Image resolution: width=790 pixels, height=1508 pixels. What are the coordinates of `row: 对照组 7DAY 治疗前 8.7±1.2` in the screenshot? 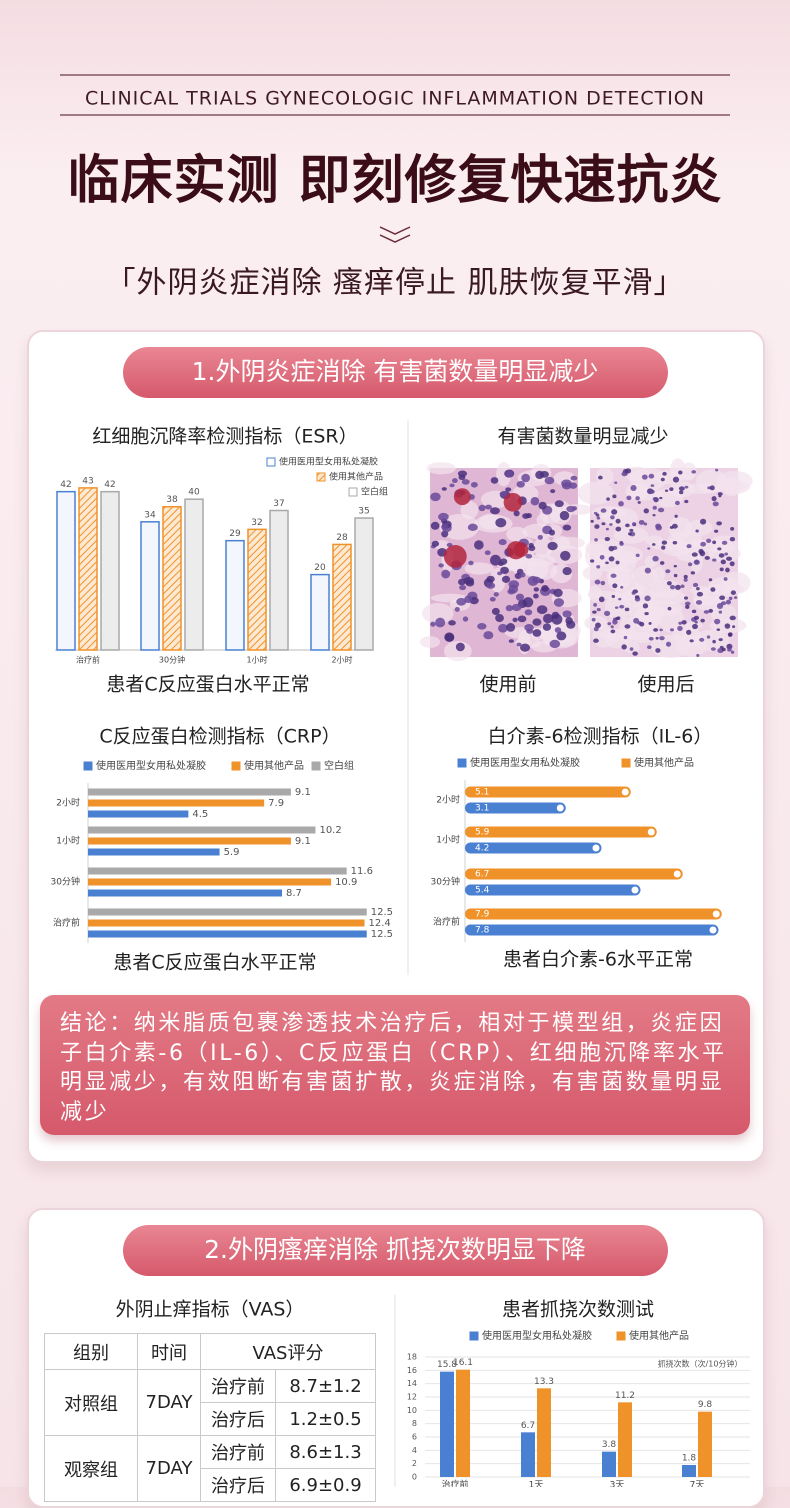 It's located at (210, 1402).